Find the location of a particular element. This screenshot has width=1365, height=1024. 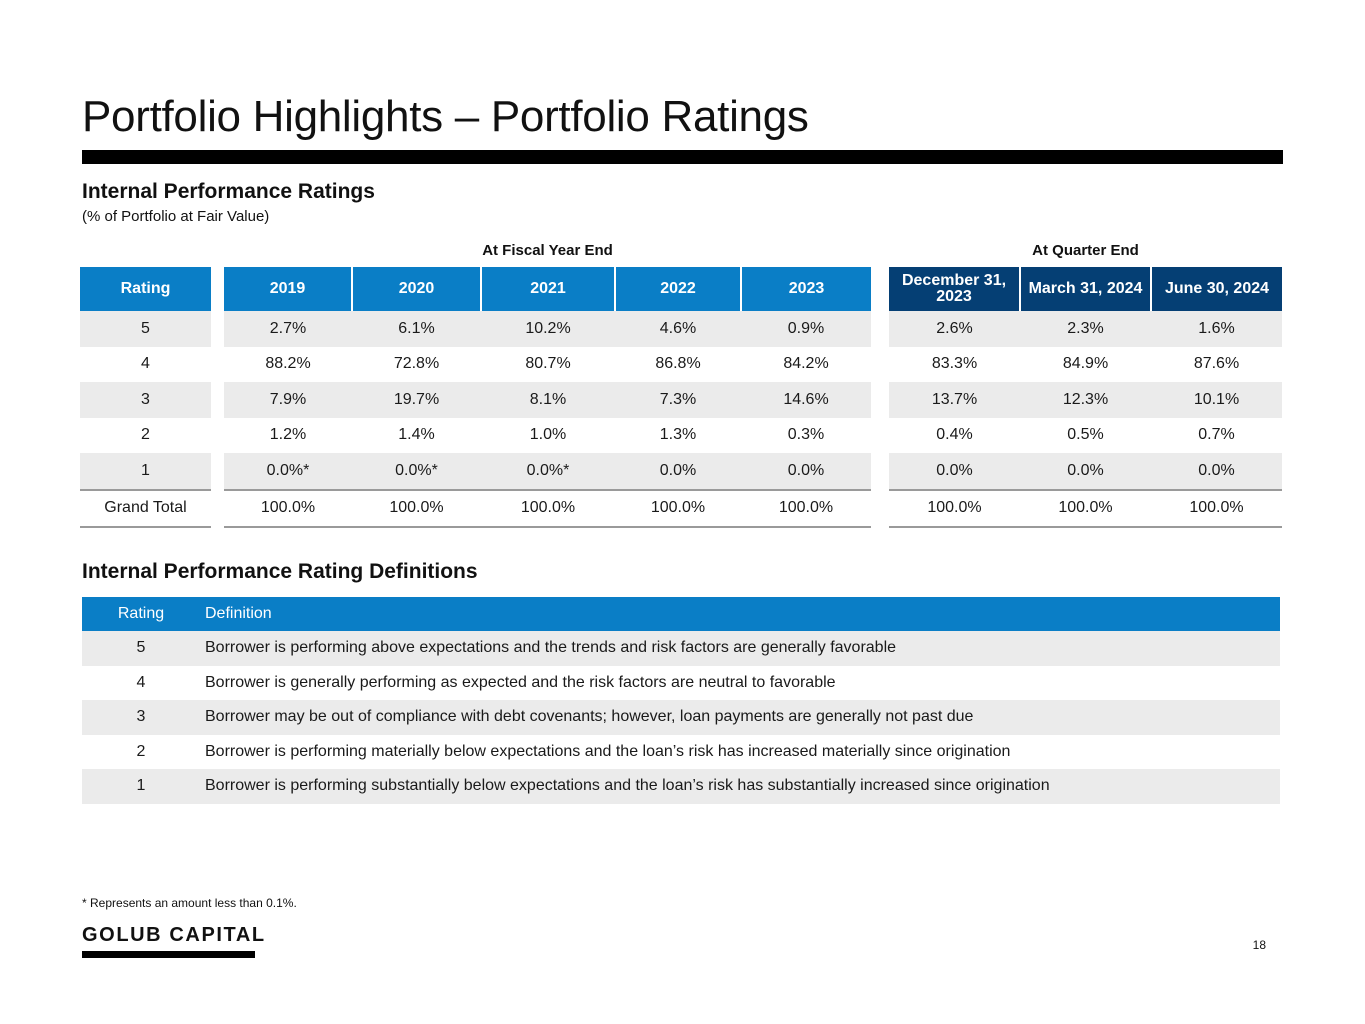

rating-cell: Grand Total is located at coordinates (145, 508).